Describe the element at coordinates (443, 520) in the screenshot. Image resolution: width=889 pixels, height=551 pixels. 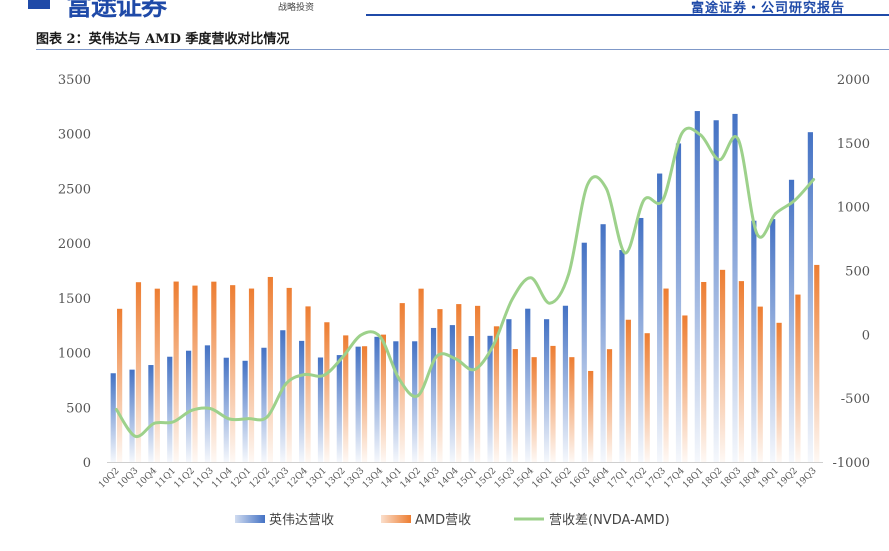
I see `legend-label-amd: AMD营收` at that location.